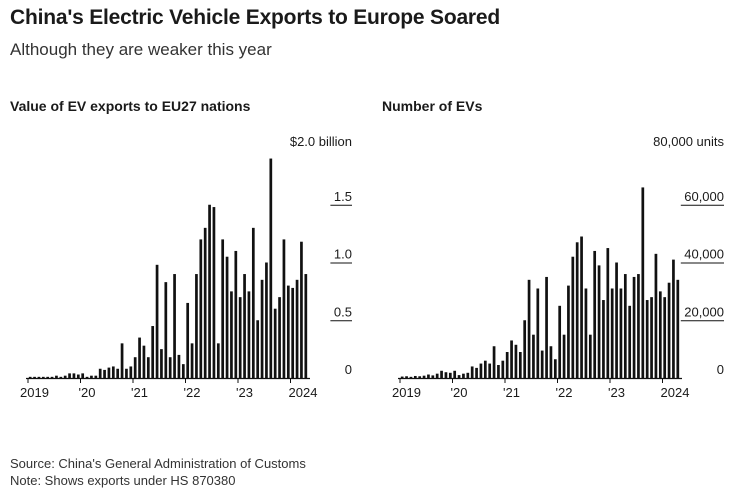 The height and width of the screenshot is (492, 754). What do you see at coordinates (123, 480) in the screenshot?
I see `footnote: Note: Shows exports under HS 870380` at bounding box center [123, 480].